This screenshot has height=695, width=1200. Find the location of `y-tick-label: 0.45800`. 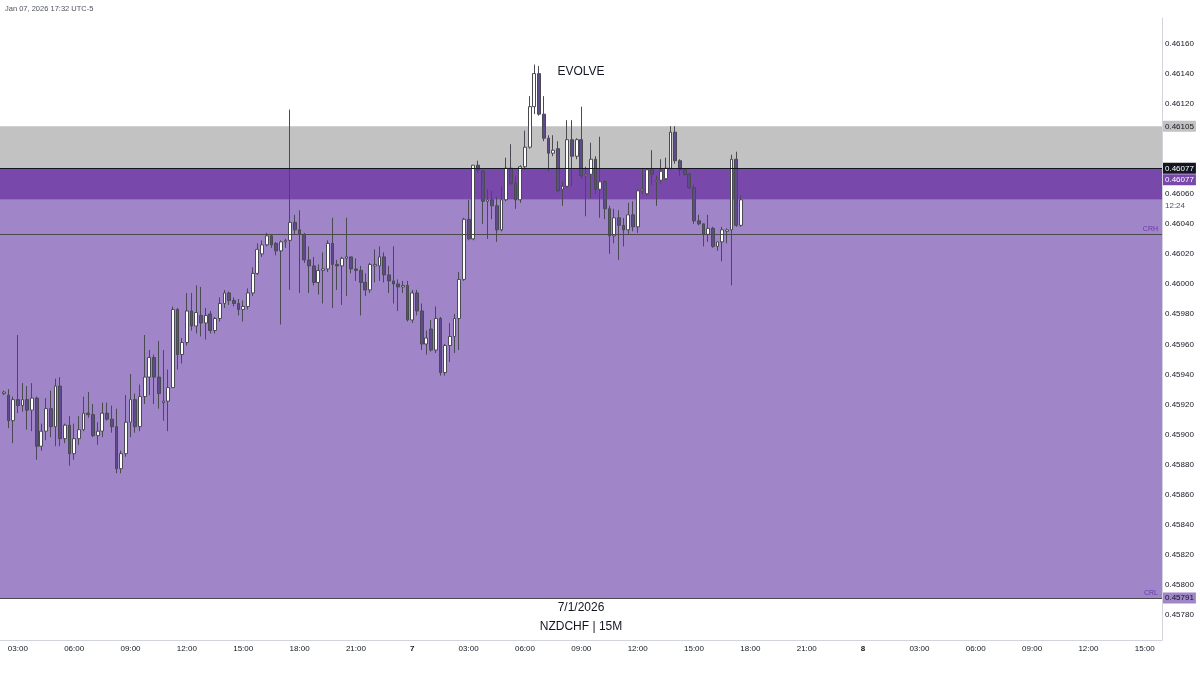

y-tick-label: 0.45800 is located at coordinates (1180, 584).